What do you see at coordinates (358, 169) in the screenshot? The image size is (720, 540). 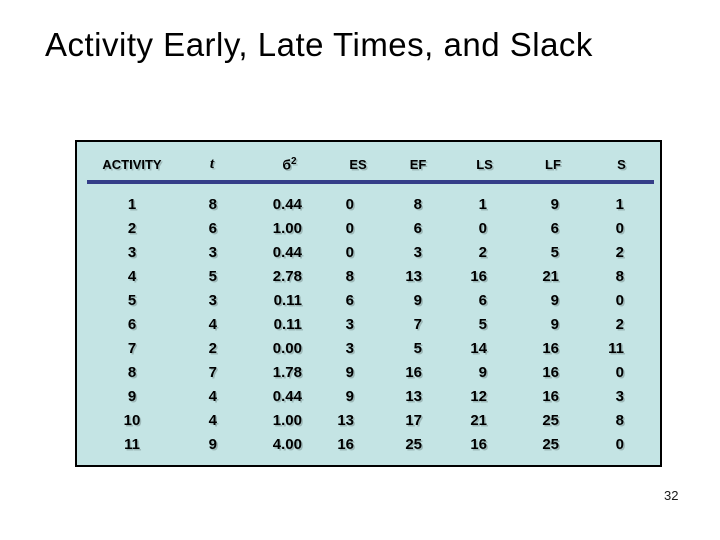 I see `column-header-es: ES` at bounding box center [358, 169].